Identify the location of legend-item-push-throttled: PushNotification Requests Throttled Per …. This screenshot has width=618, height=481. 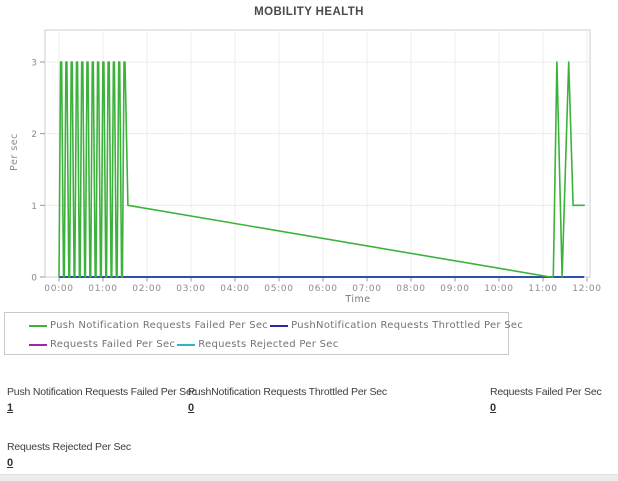
(396, 325).